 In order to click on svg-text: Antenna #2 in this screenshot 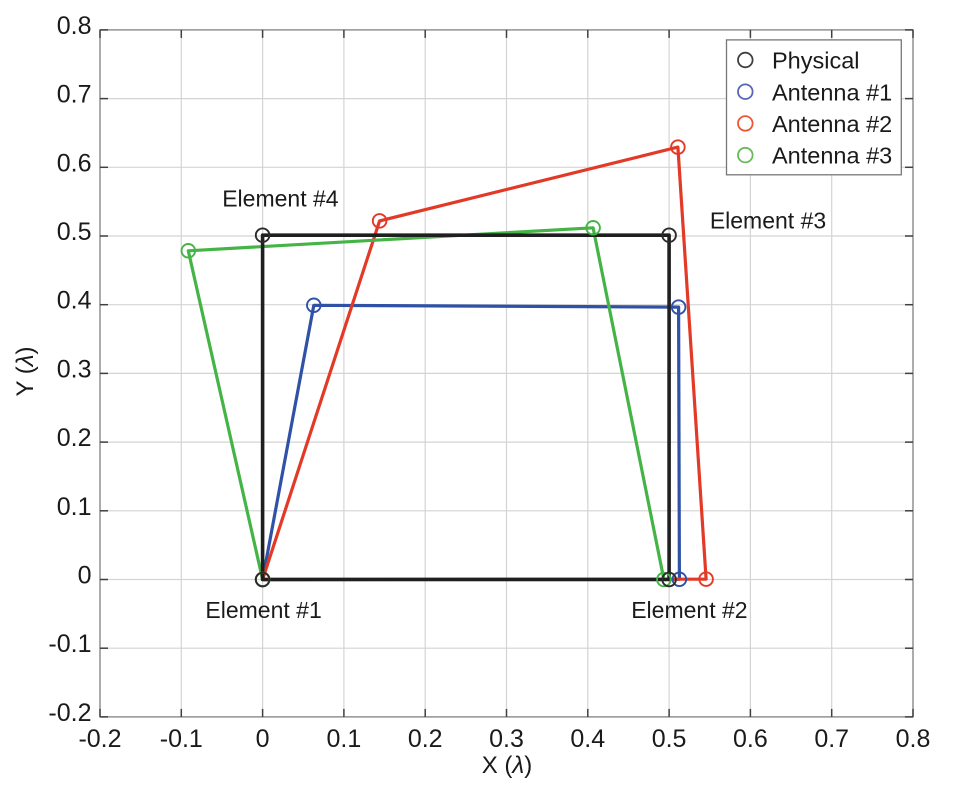, I will do `click(832, 124)`.